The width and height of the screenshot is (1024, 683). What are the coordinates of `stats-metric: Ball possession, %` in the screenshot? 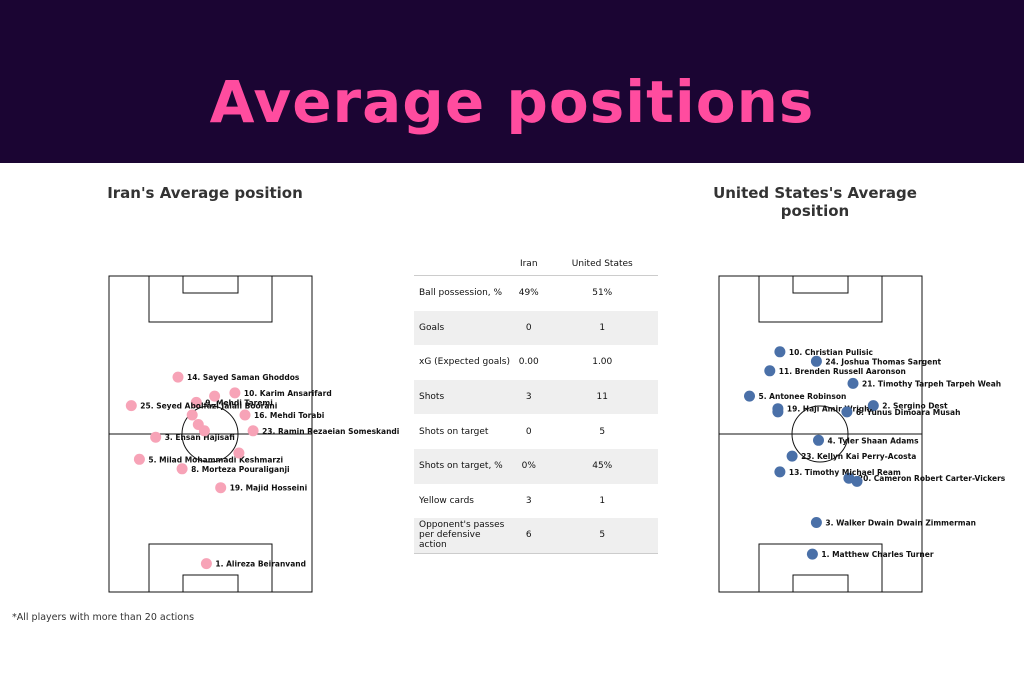 It's located at (461, 293).